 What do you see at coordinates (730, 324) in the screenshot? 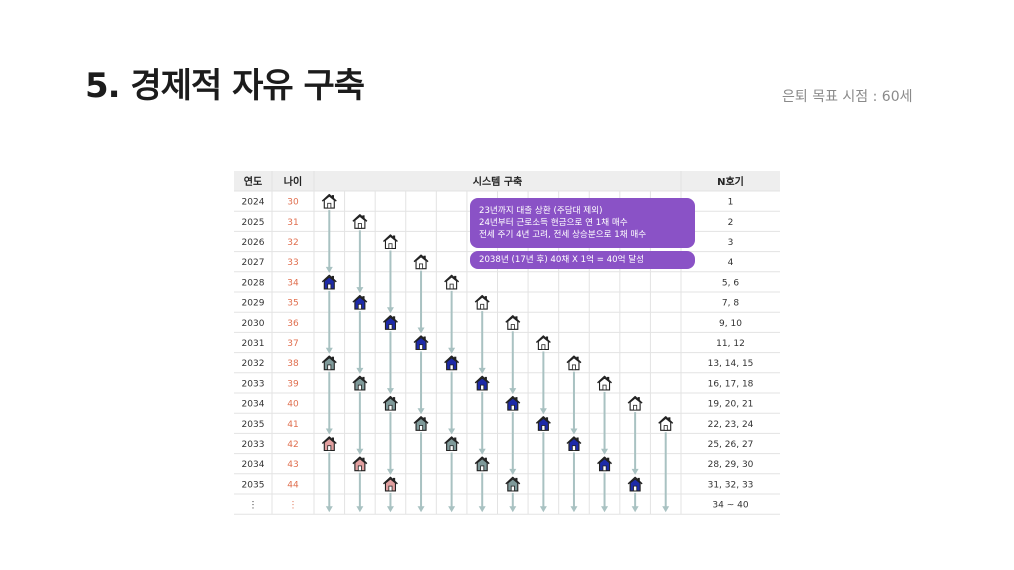
I see `cell-unit-count: 9, 10` at bounding box center [730, 324].